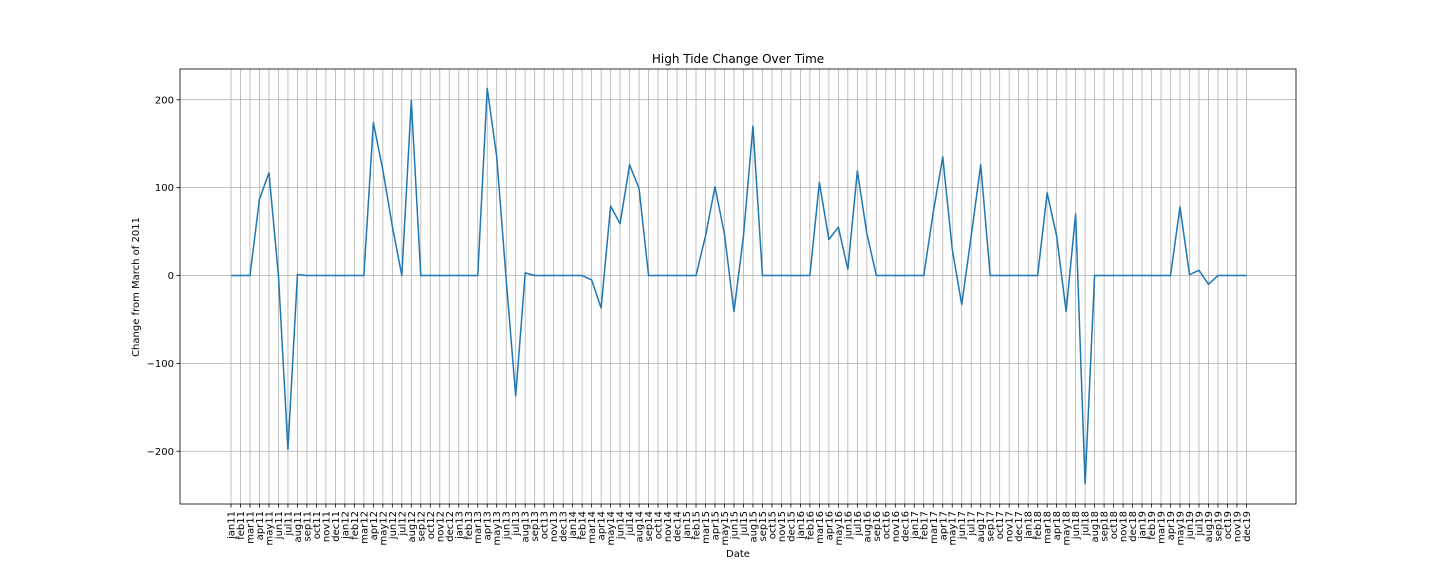 The width and height of the screenshot is (1440, 576). What do you see at coordinates (1029, 525) in the screenshot?
I see `x-tick-label: jan18` at bounding box center [1029, 525].